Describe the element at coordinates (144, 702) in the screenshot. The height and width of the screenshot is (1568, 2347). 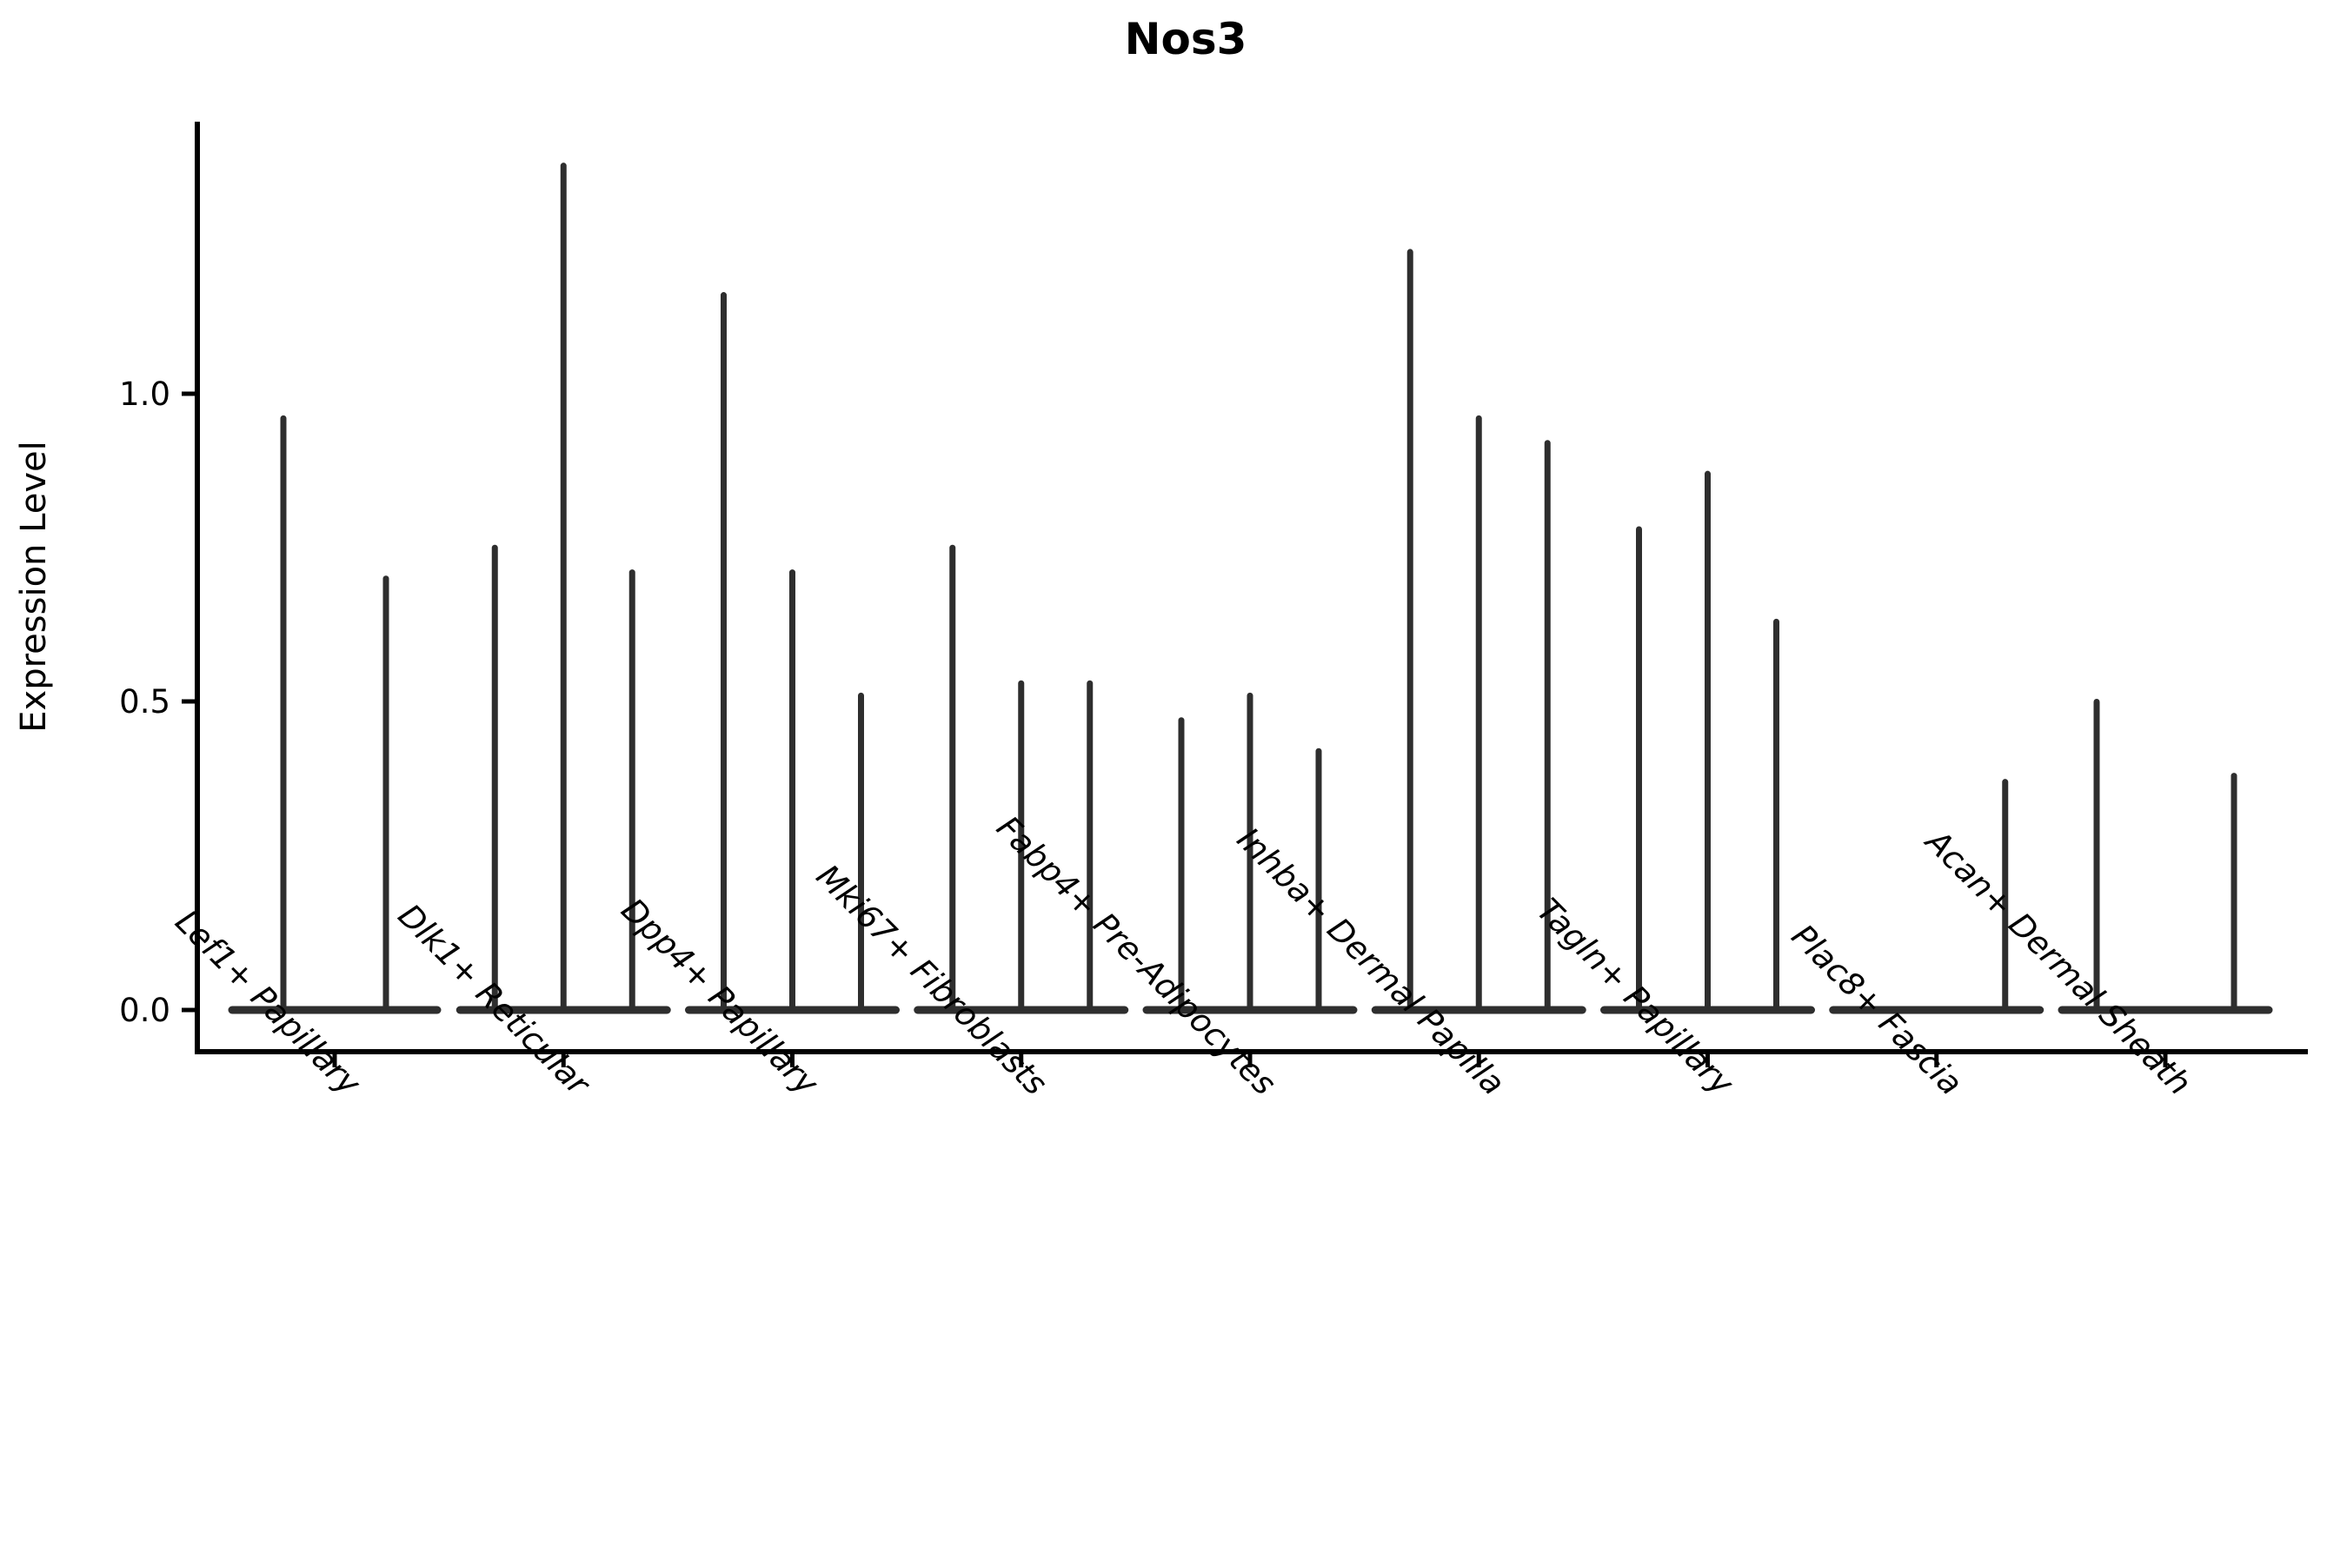
I see `y-tick-label: 0.5` at that location.